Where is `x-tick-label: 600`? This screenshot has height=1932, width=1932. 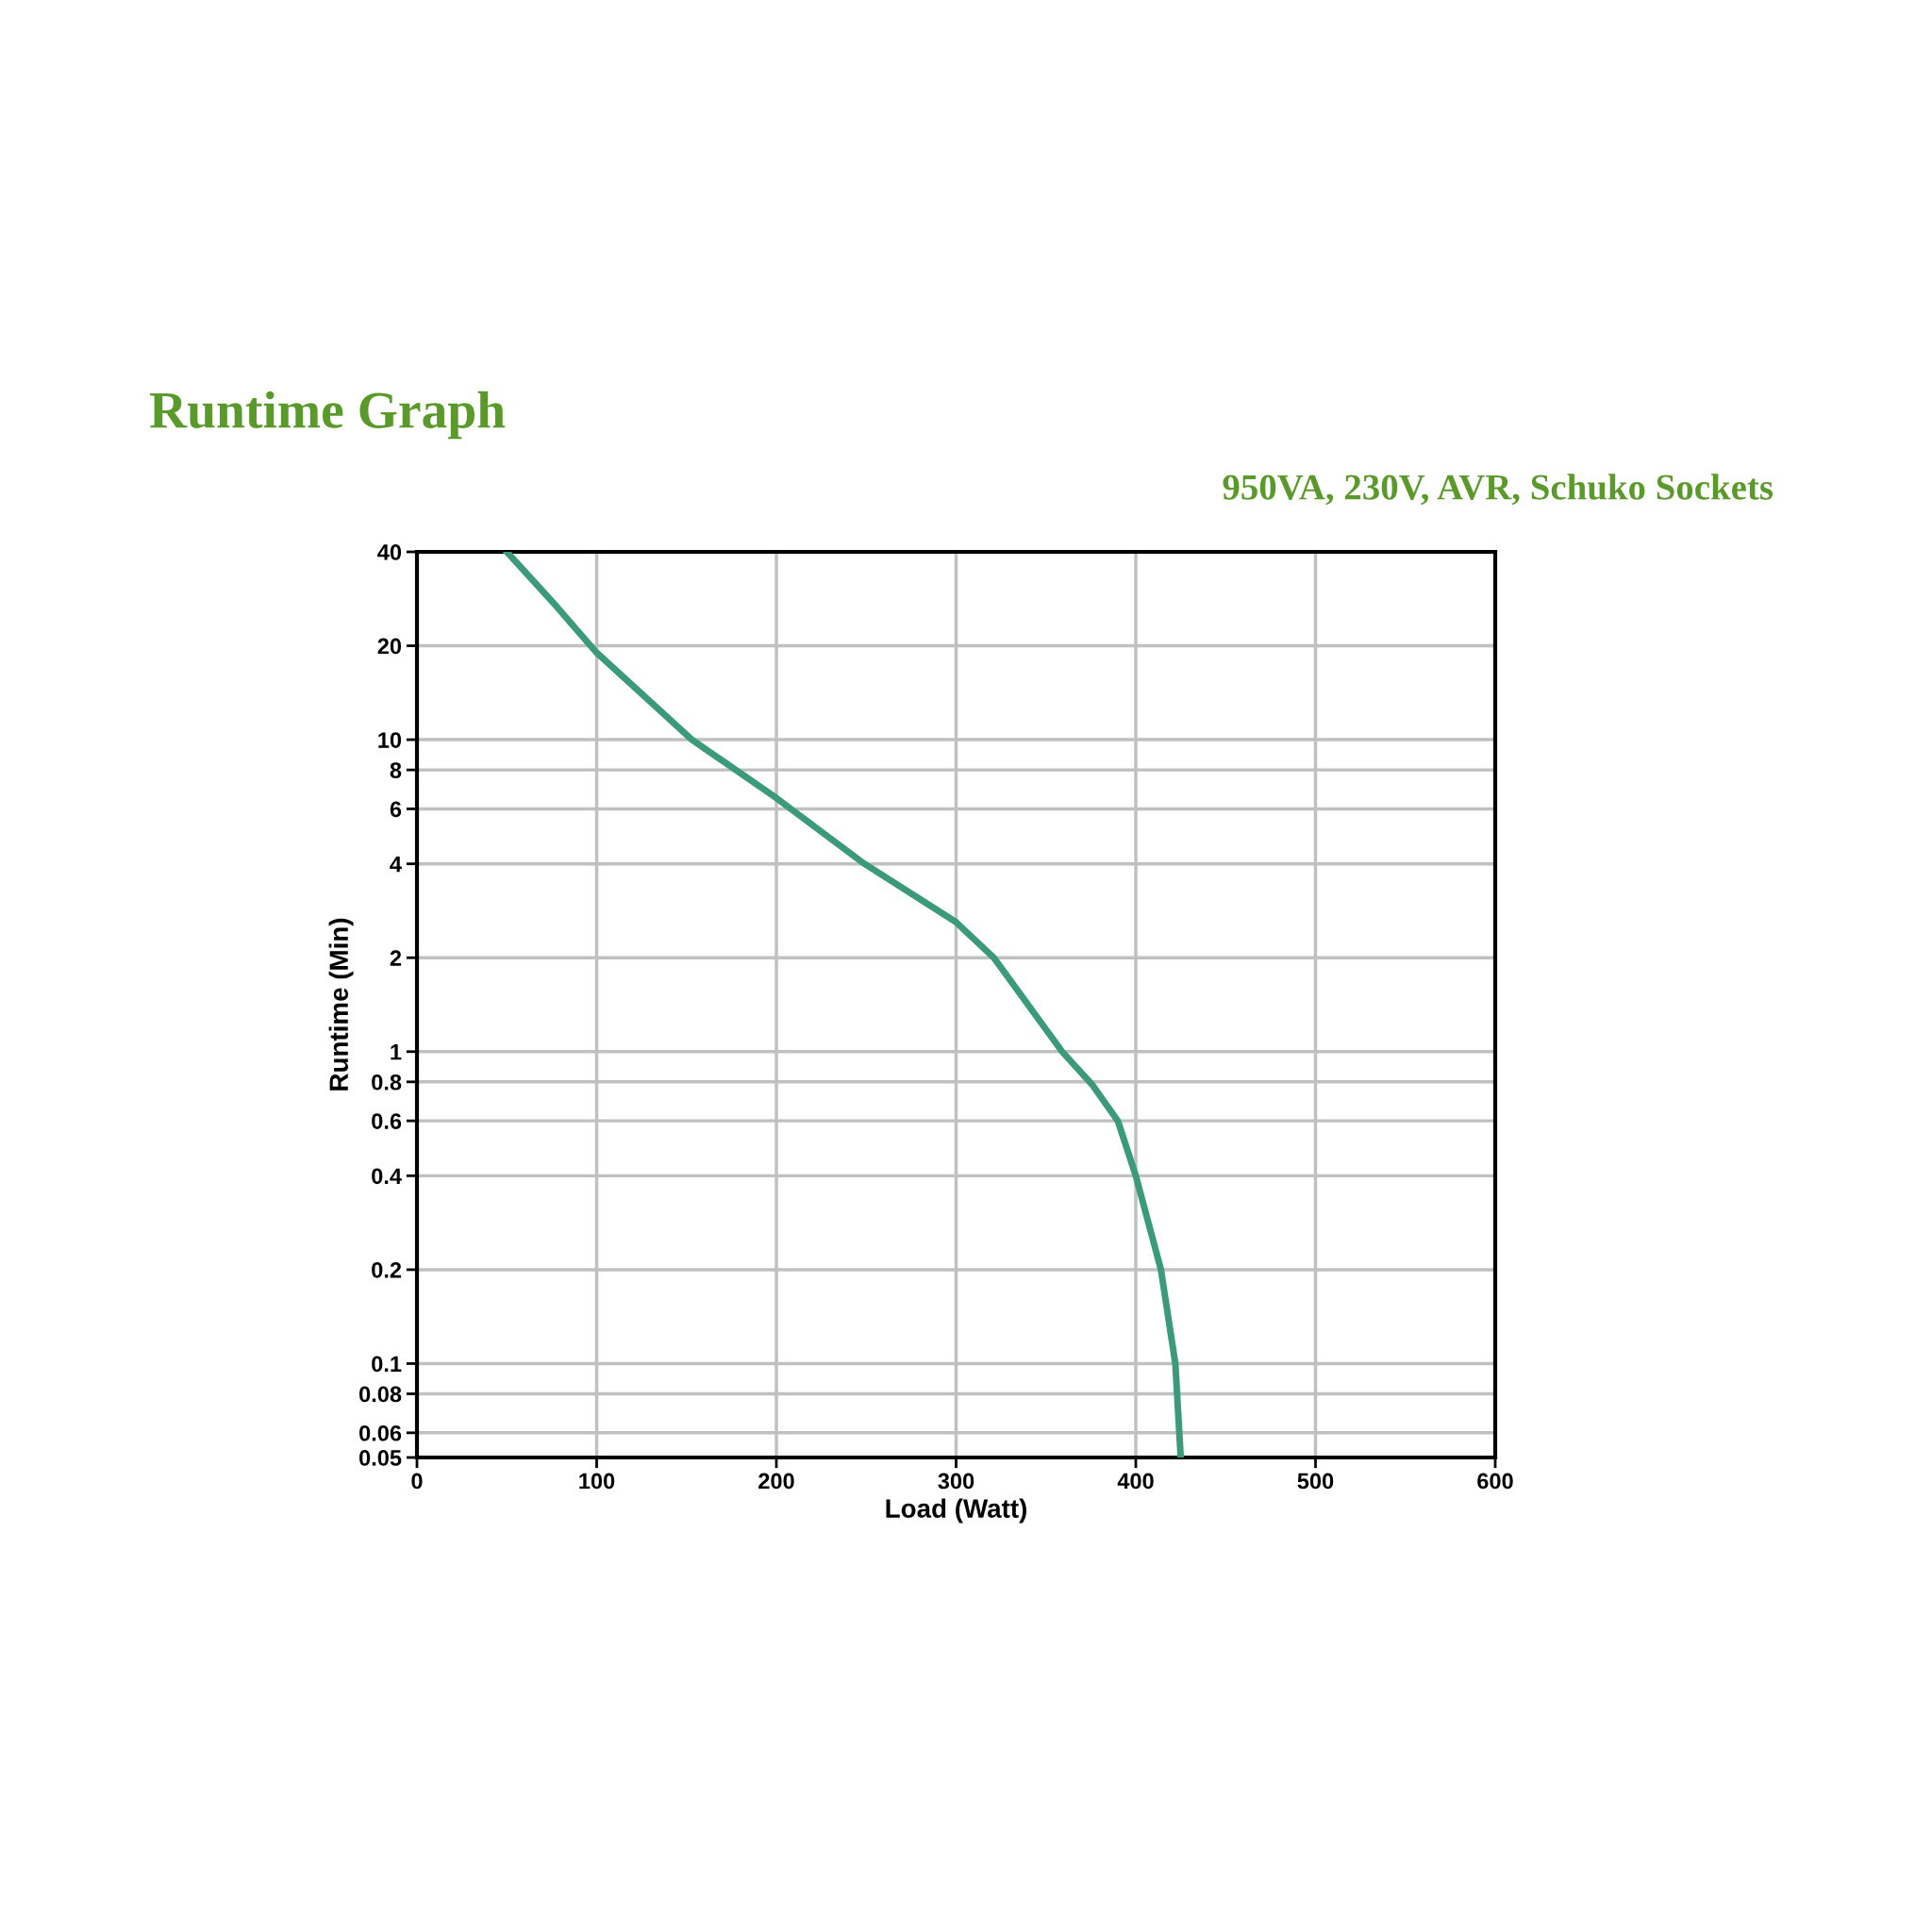
x-tick-label: 600 is located at coordinates (1495, 1481).